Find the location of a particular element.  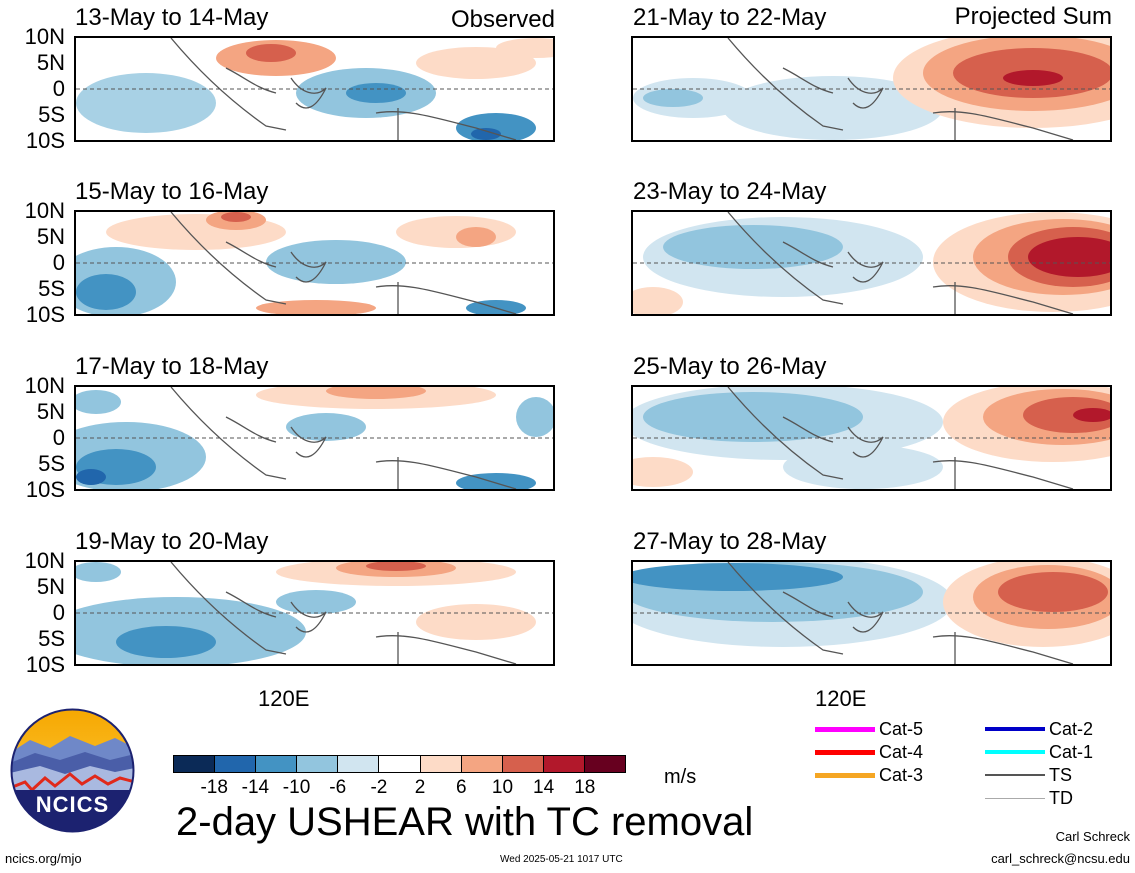

legend-label: TS is located at coordinates (1061, 774).